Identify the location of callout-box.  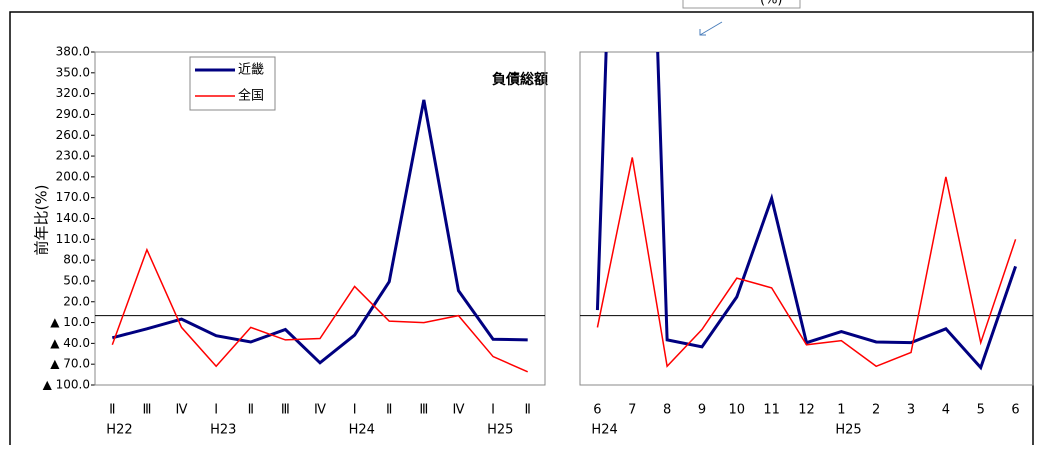
(741, 4).